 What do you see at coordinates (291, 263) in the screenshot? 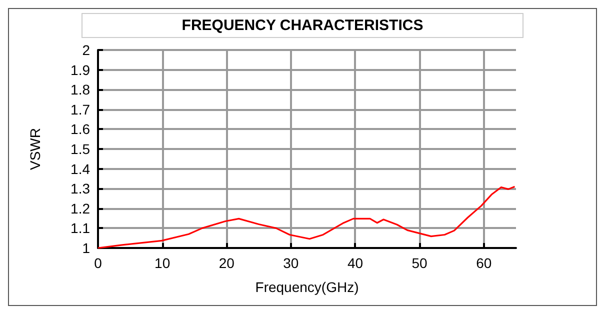
I see `x-tick-label: 30` at bounding box center [291, 263].